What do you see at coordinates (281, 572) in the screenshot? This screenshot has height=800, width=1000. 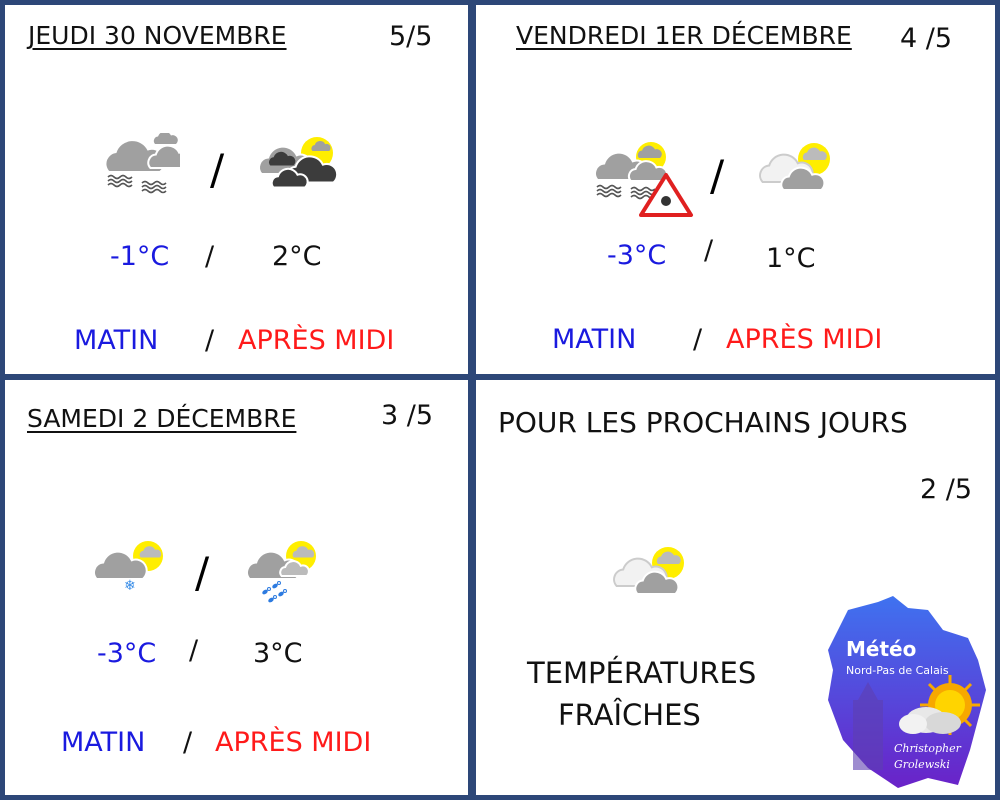 I see `sun-cloud-sleet-icon` at bounding box center [281, 572].